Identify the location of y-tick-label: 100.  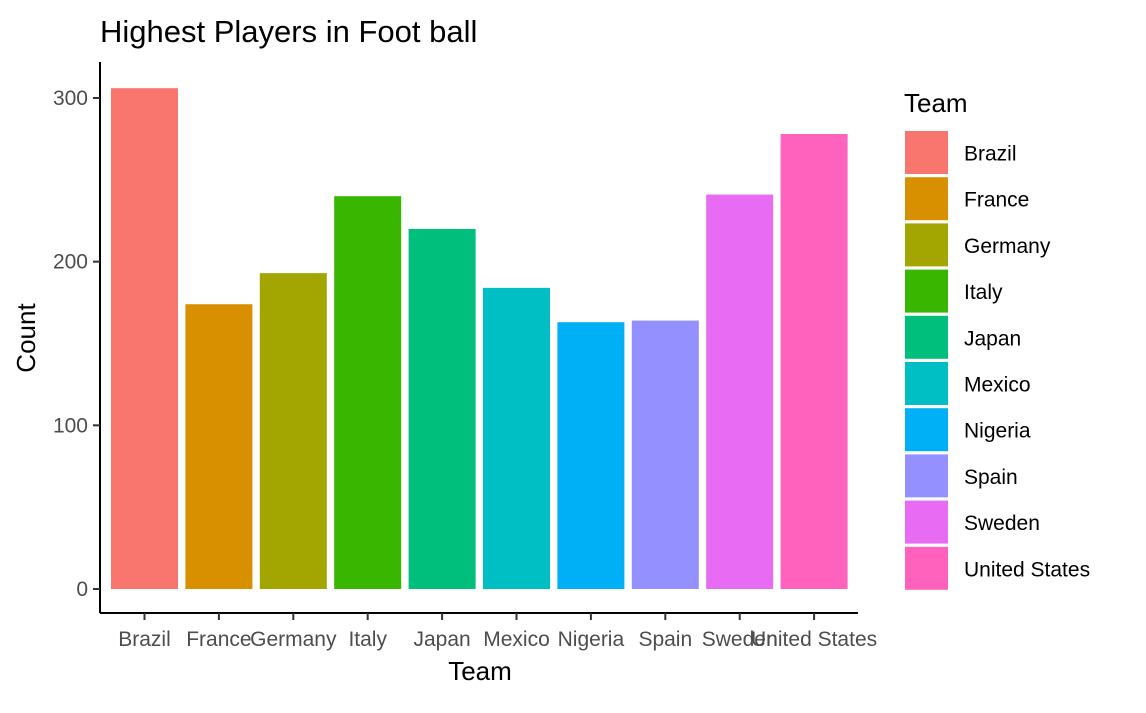
(70, 425).